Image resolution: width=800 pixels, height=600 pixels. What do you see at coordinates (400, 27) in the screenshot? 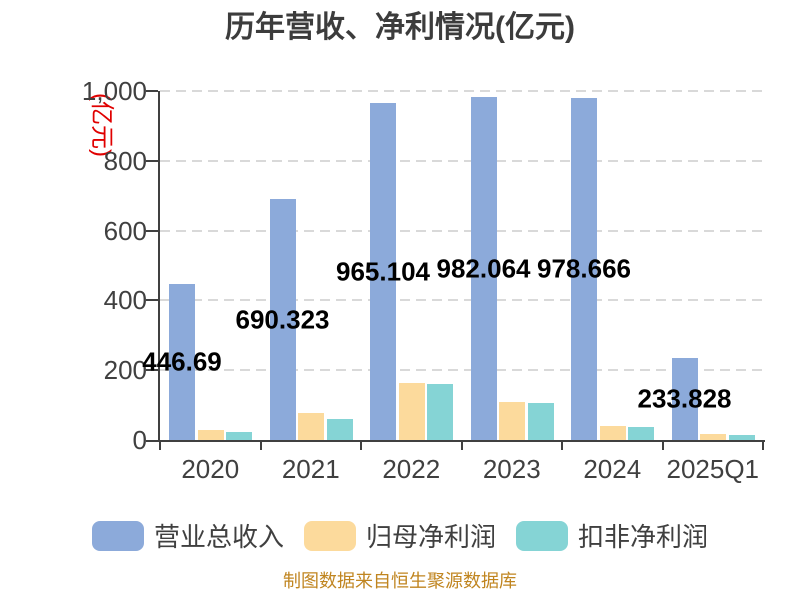
I see `chart-title: 历年营收、净利情况(亿元)` at bounding box center [400, 27].